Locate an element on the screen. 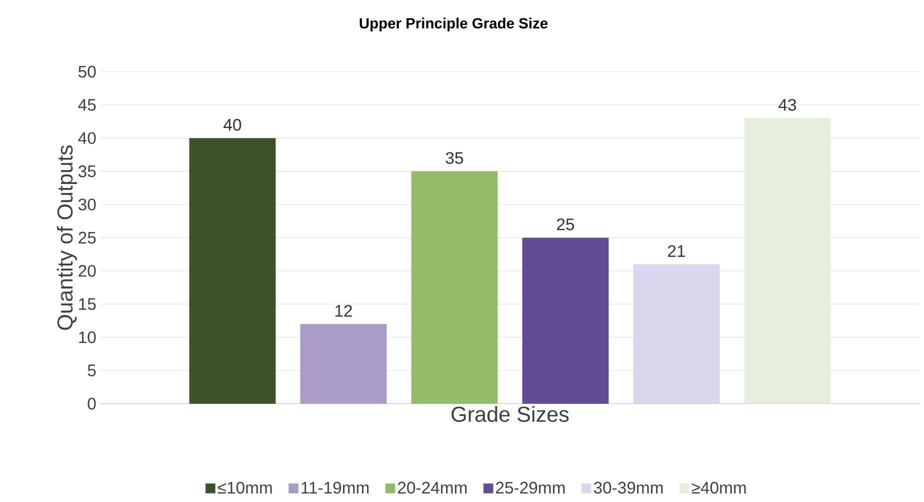  legend-label: 30-39mm is located at coordinates (628, 488).